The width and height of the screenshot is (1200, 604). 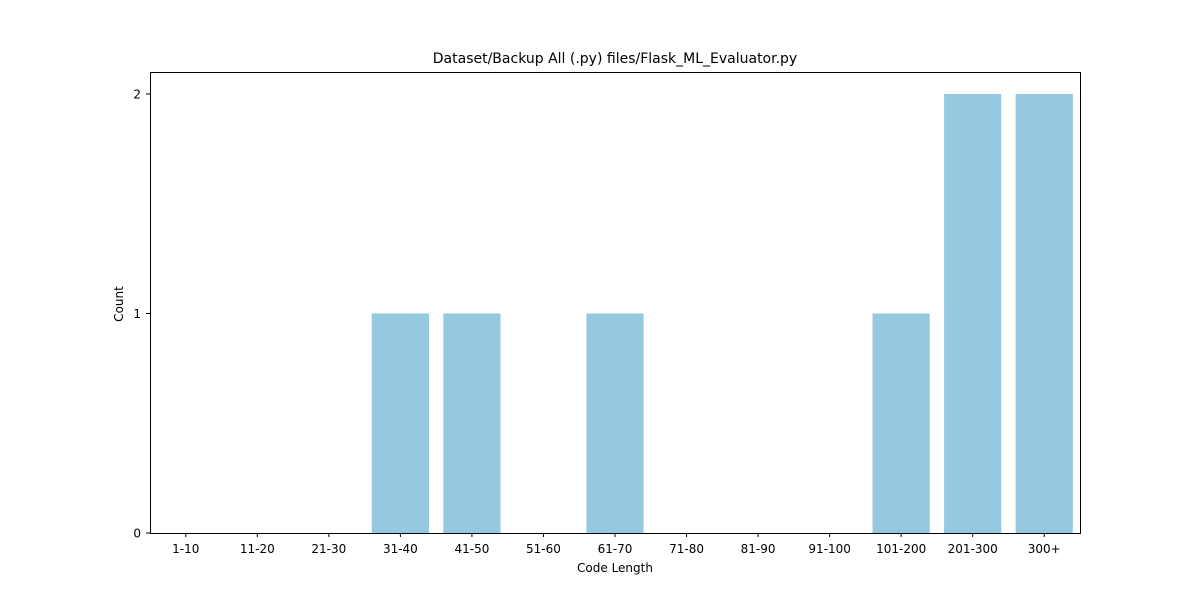 What do you see at coordinates (973, 549) in the screenshot?
I see `x-tick-label: 201-300` at bounding box center [973, 549].